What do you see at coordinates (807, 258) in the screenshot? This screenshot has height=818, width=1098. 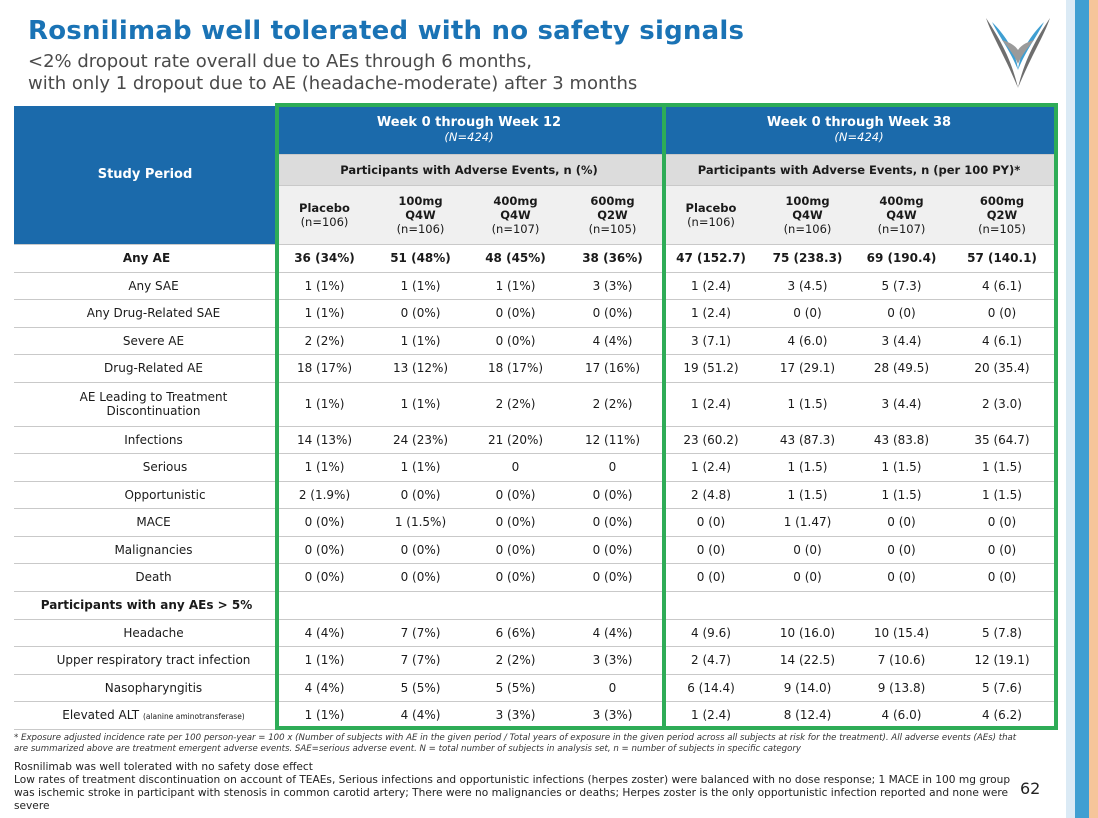 I see `table-cell: 75 (238.3)` at bounding box center [807, 258].